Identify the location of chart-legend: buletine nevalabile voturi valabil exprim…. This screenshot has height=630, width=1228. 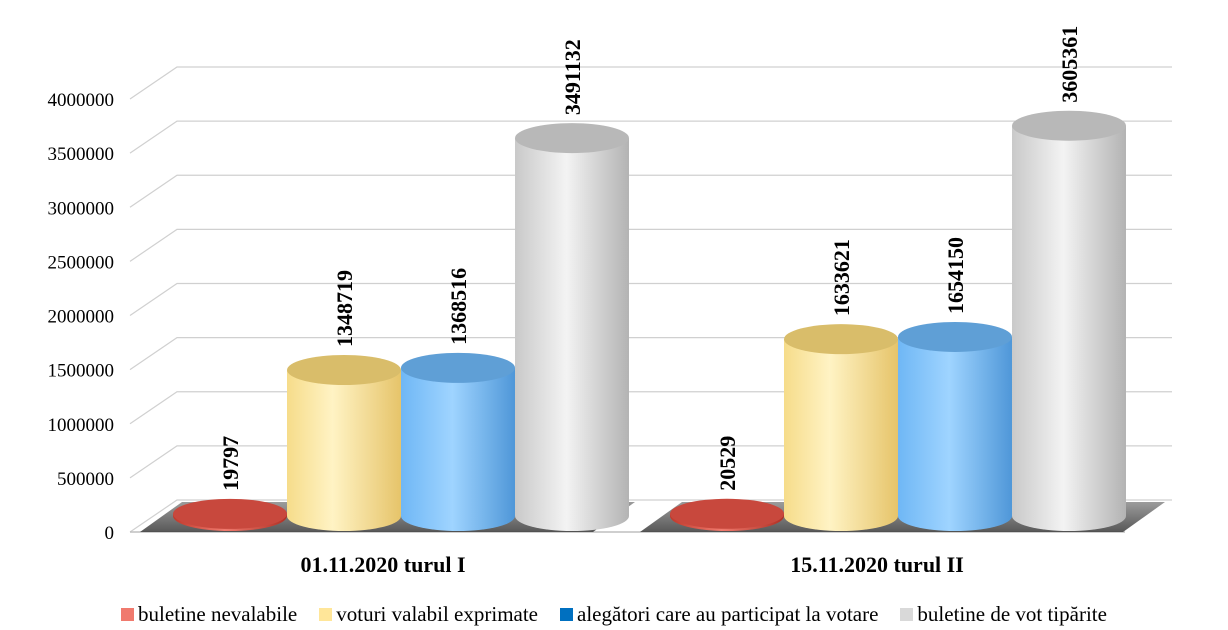
(614, 614).